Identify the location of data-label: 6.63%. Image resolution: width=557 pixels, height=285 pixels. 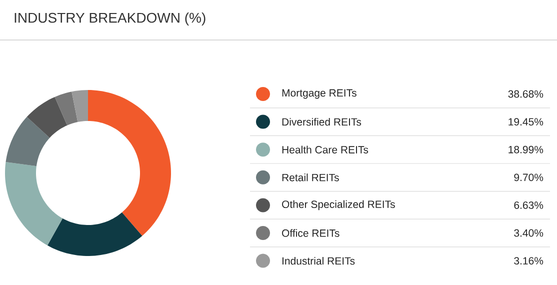
(529, 205).